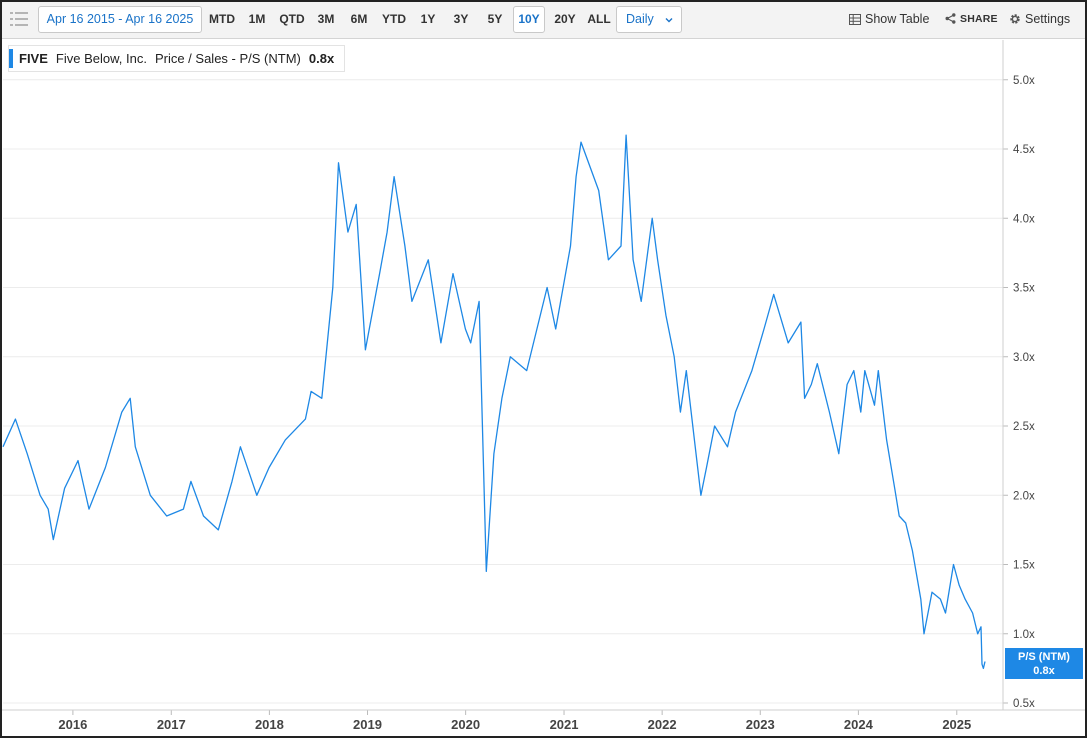 The width and height of the screenshot is (1087, 738). What do you see at coordinates (19, 19) in the screenshot?
I see `menu-icon` at bounding box center [19, 19].